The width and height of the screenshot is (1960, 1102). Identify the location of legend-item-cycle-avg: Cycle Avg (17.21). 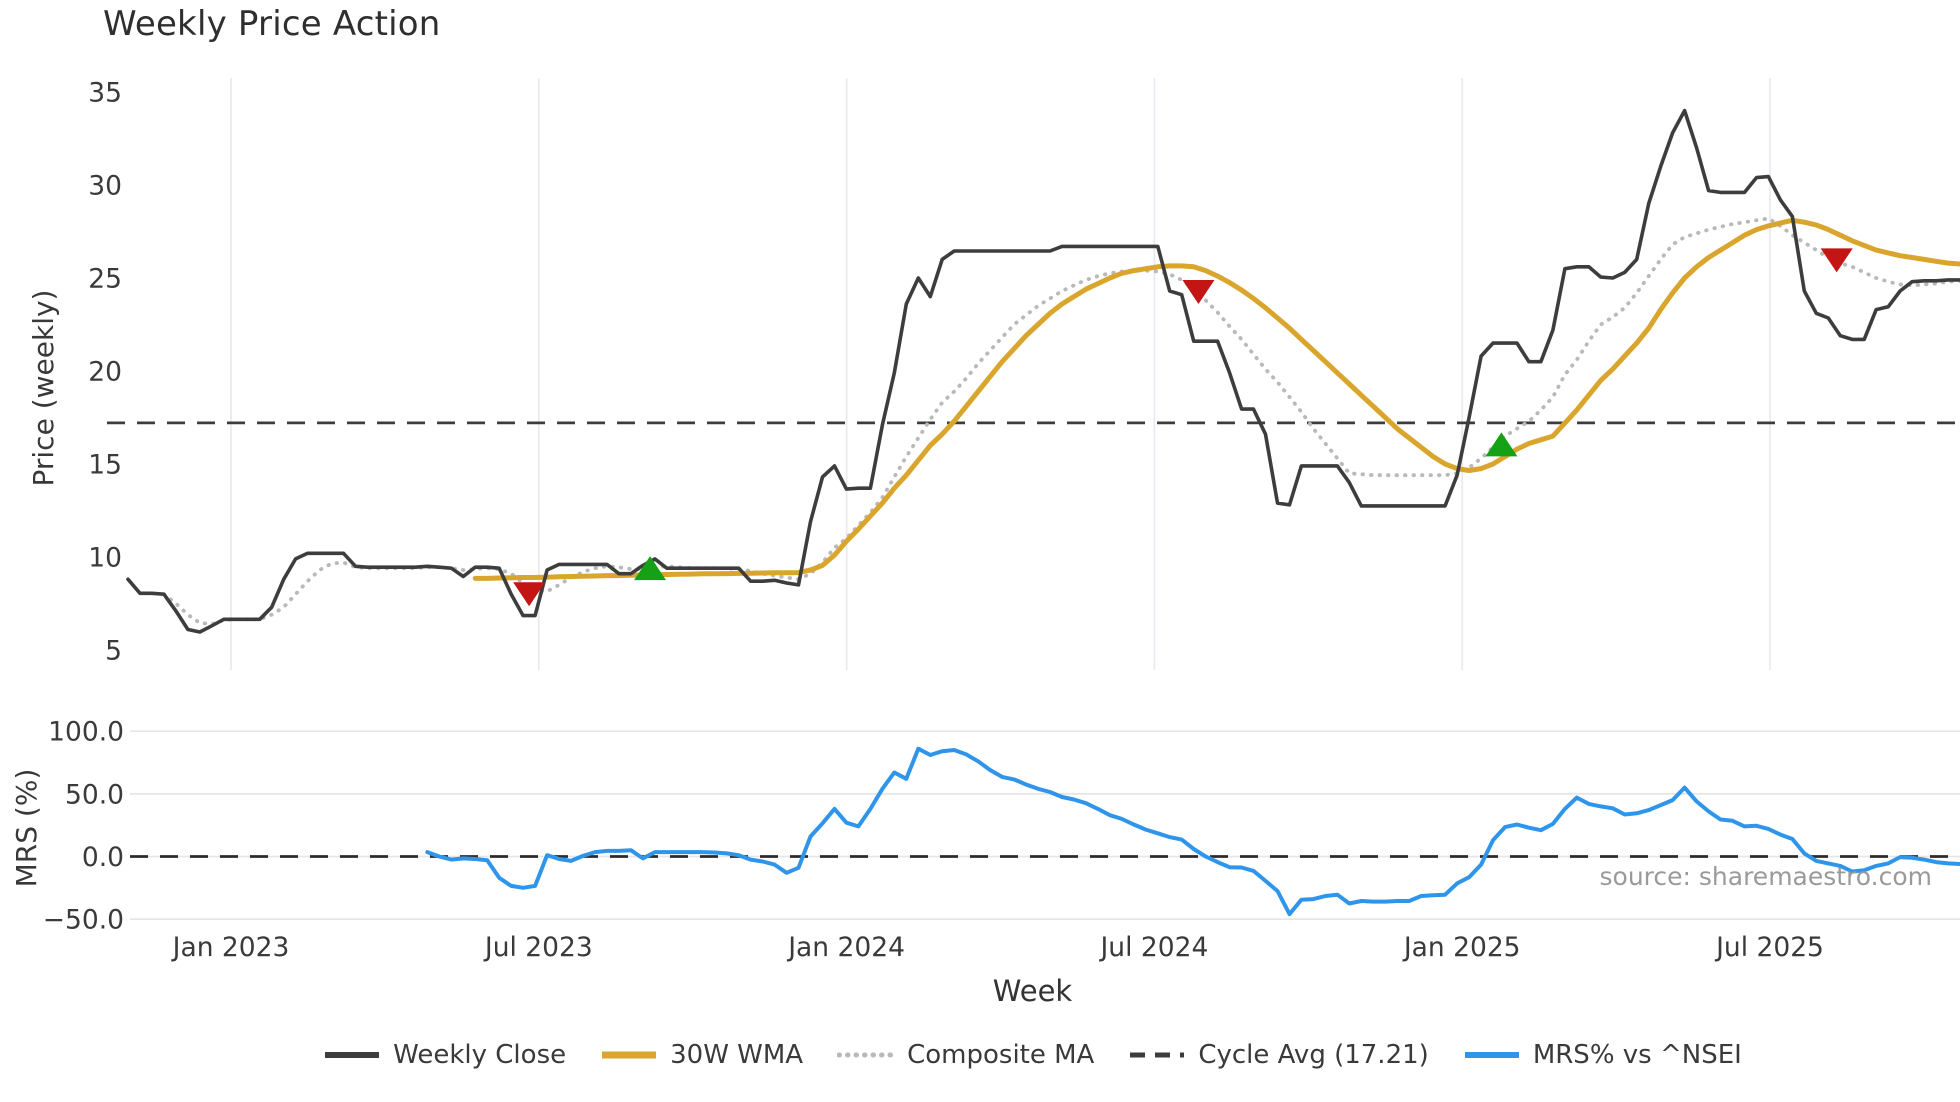
(1278, 1055).